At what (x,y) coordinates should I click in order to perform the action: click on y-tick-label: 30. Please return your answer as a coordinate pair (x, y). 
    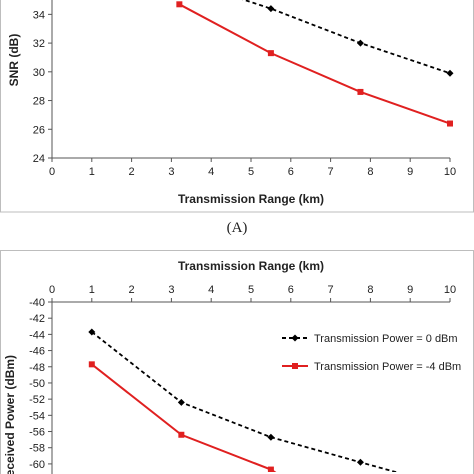
    Looking at the image, I should click on (39, 73).